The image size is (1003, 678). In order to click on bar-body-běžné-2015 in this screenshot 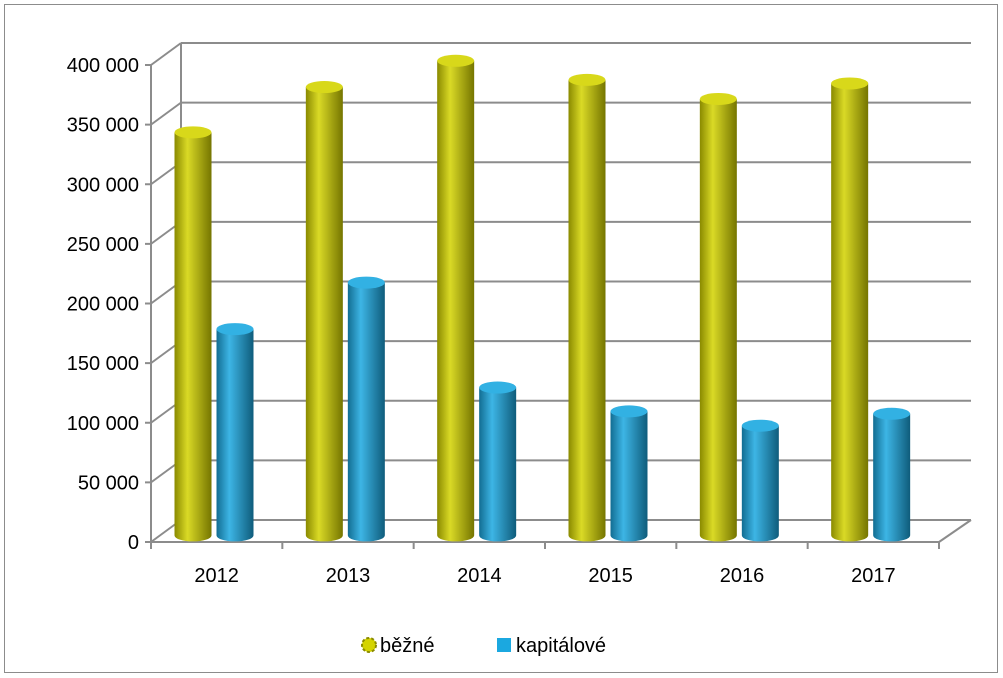, I will do `click(587, 310)`.